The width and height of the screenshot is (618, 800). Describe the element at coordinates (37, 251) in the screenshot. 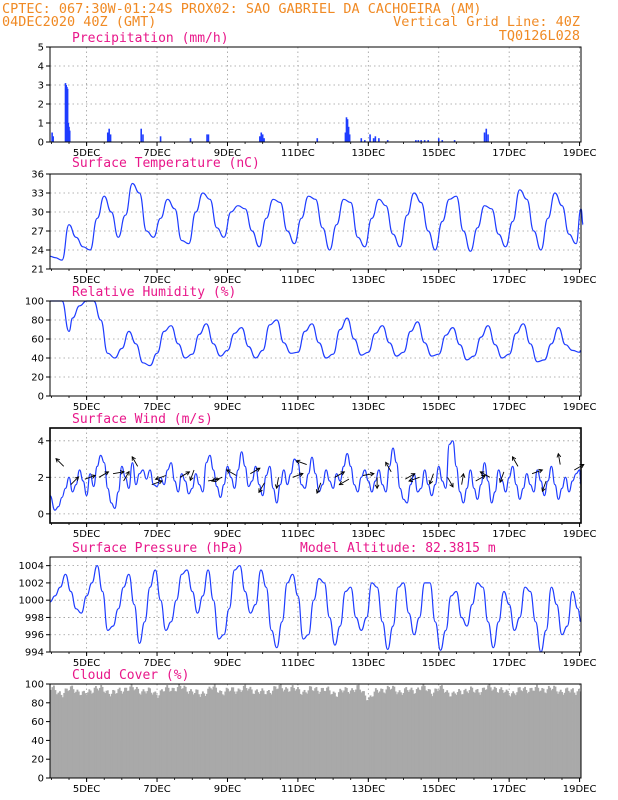

I see `y-tick-label: 24` at that location.